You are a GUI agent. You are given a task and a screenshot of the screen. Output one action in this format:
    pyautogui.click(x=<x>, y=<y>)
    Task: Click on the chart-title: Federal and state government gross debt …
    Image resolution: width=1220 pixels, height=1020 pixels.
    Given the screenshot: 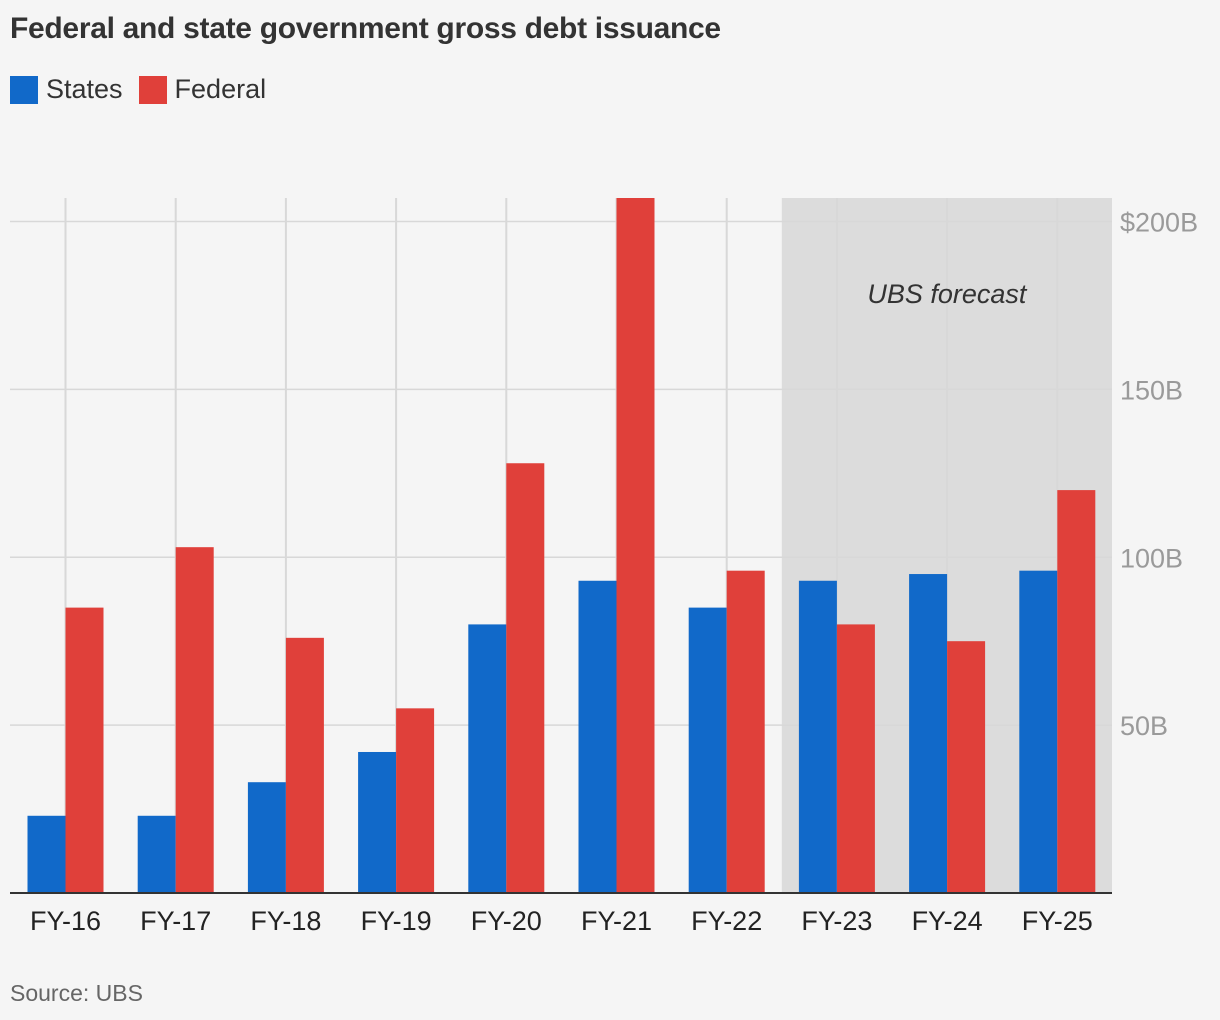 What is the action you would take?
    pyautogui.click(x=365, y=28)
    